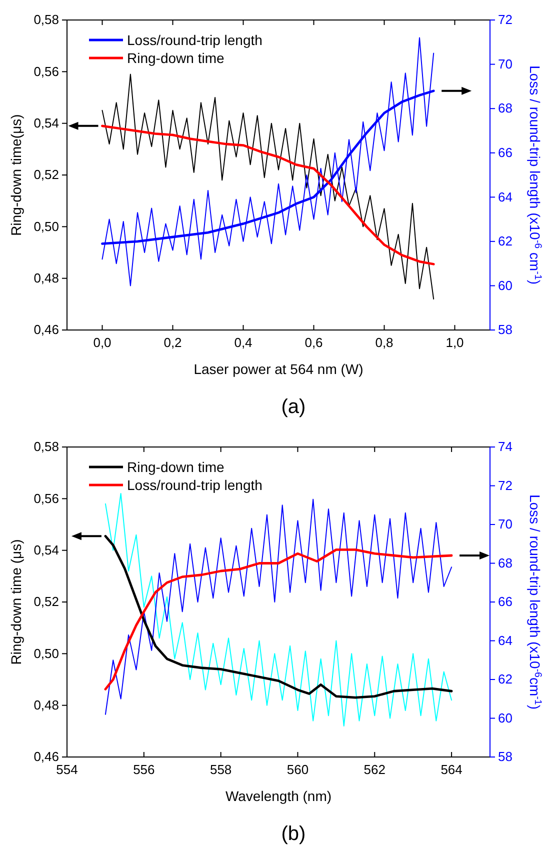 The height and width of the screenshot is (854, 546). What do you see at coordinates (221, 770) in the screenshot?
I see `x-tick-label: 558` at bounding box center [221, 770].